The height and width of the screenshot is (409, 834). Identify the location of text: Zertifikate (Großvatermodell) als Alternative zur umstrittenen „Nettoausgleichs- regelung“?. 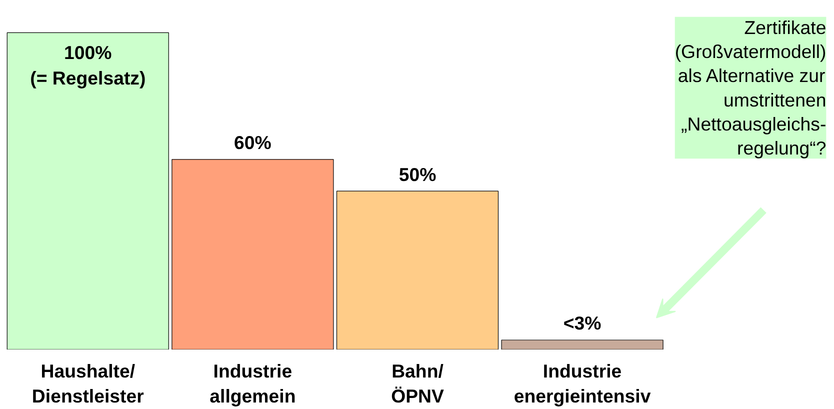
(750, 87).